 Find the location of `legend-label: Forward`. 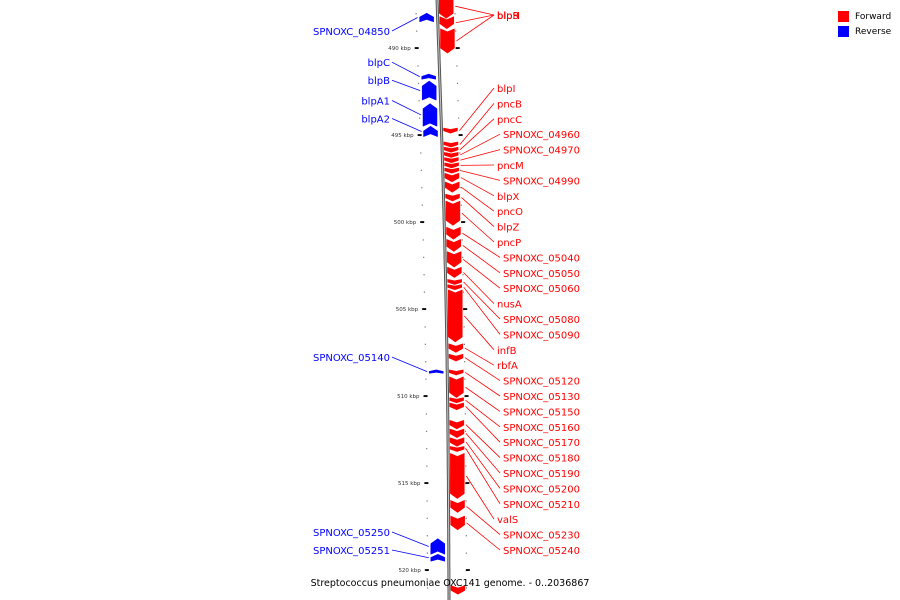

legend-label: Forward is located at coordinates (873, 16).